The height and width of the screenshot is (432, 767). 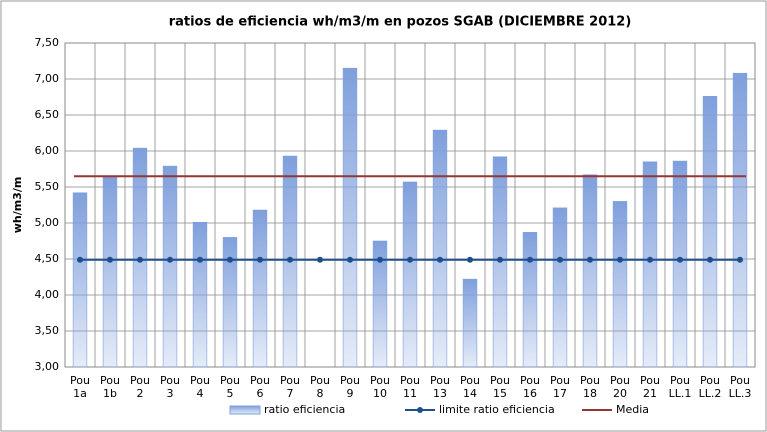 I want to click on x-tick-label: Pou 17, so click(x=560, y=387).